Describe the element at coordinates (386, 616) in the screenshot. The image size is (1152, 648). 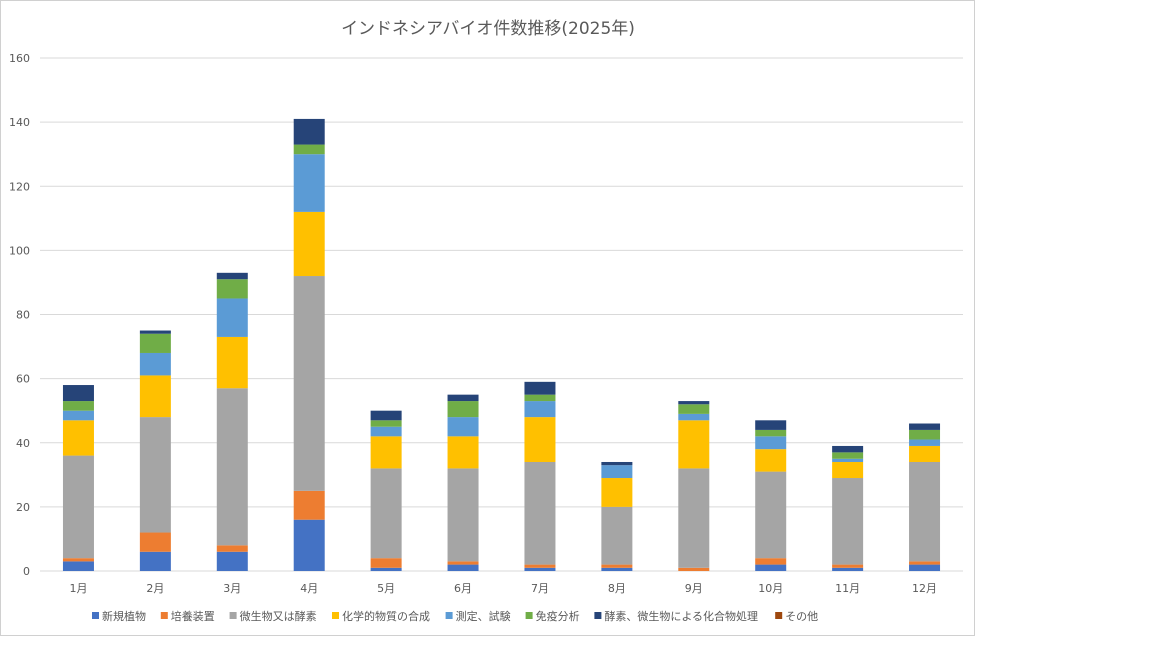
I see `legend-label: 化学的物質の合成` at that location.